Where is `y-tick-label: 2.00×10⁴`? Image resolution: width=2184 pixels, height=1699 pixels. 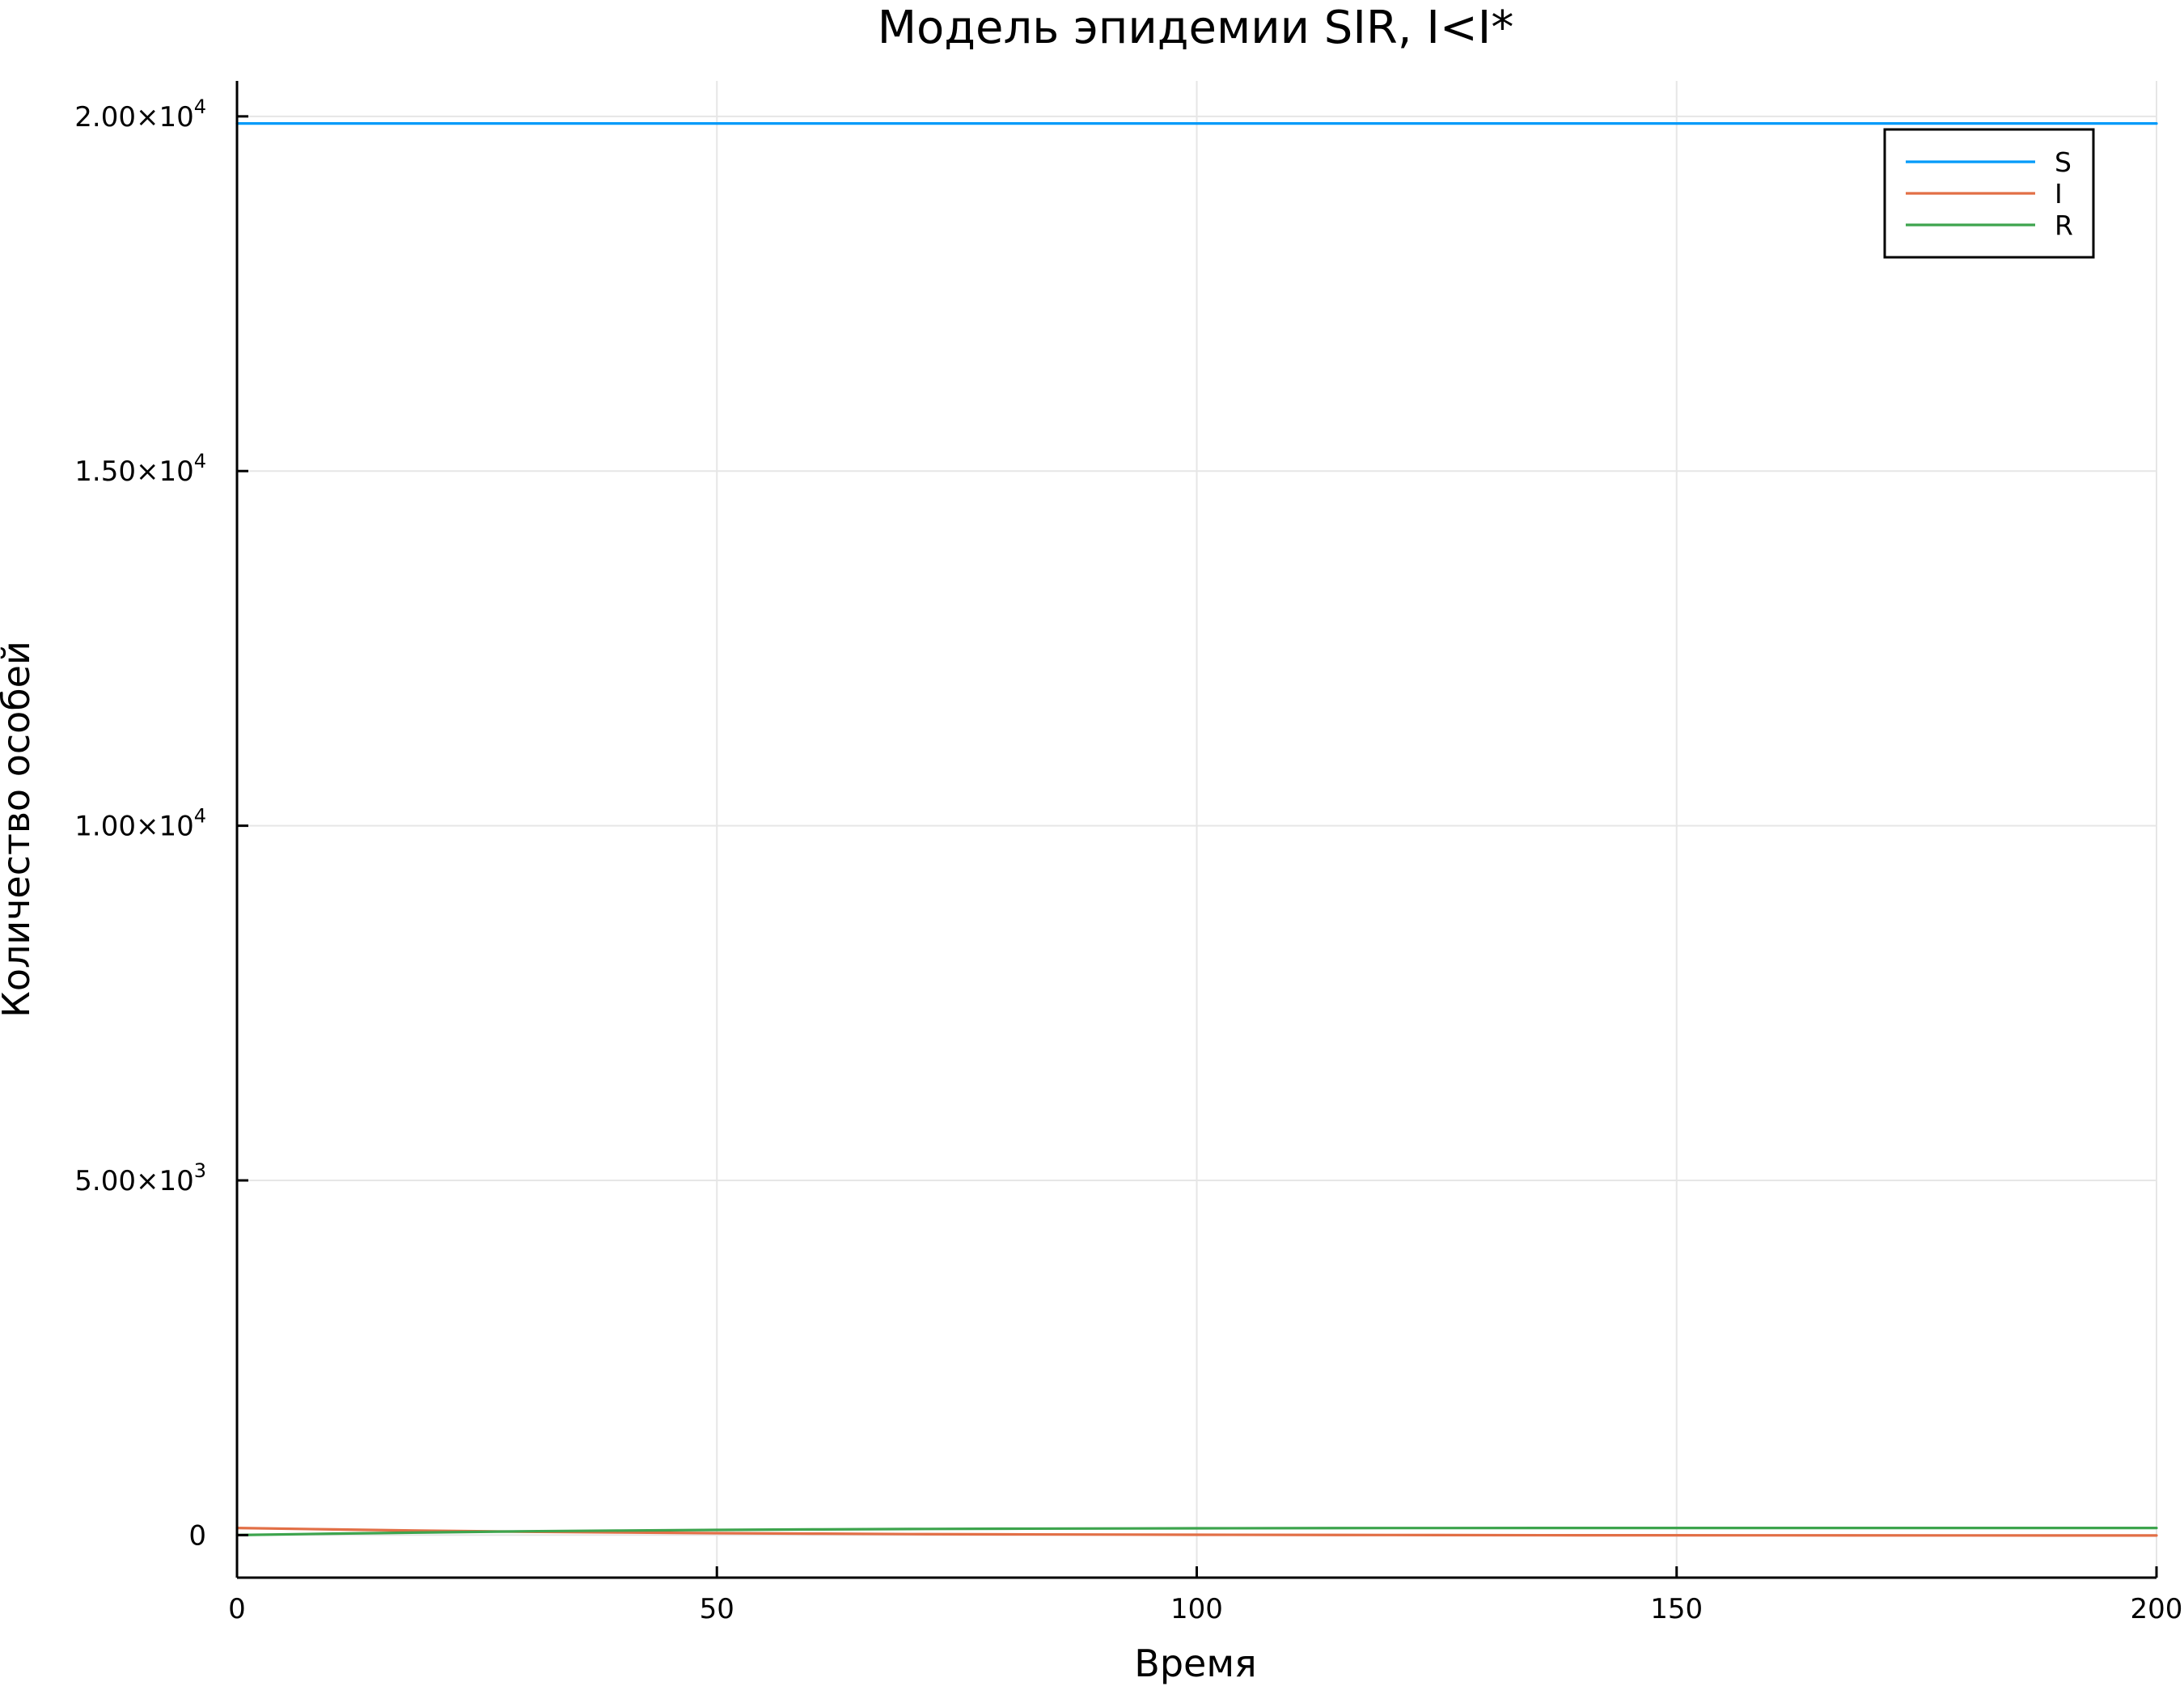
y-tick-label: 2.00×10⁴ is located at coordinates (140, 114).